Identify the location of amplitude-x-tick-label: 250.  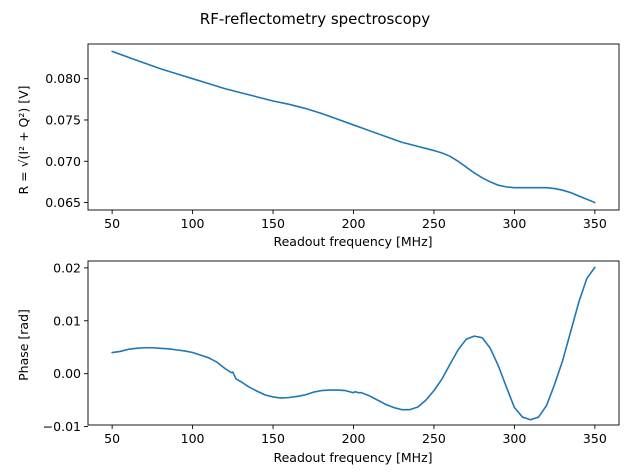
(434, 223).